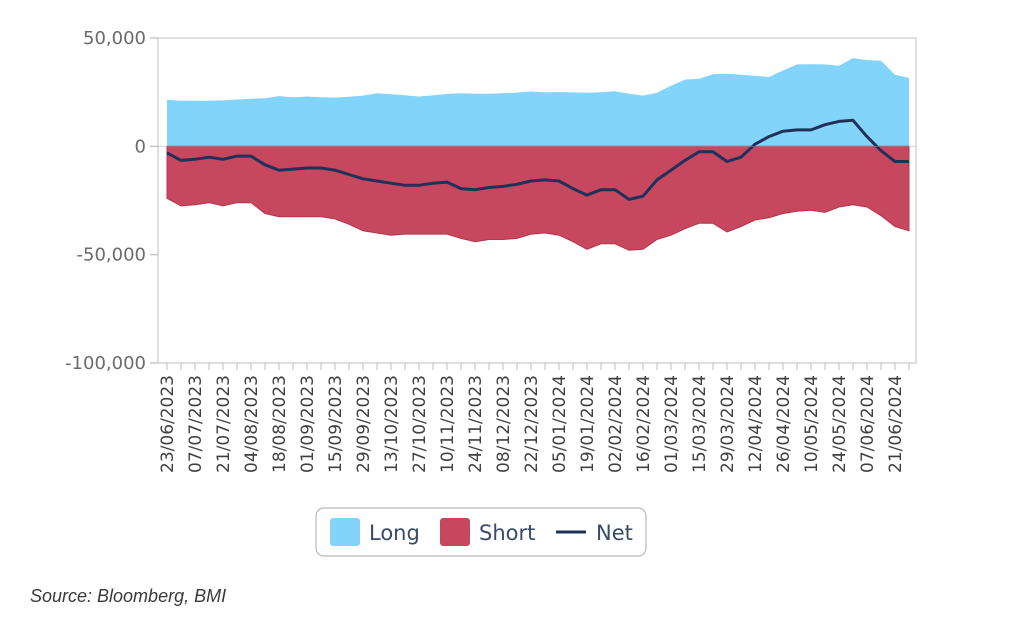 The height and width of the screenshot is (644, 1024). What do you see at coordinates (537, 159) in the screenshot?
I see `net-line` at bounding box center [537, 159].